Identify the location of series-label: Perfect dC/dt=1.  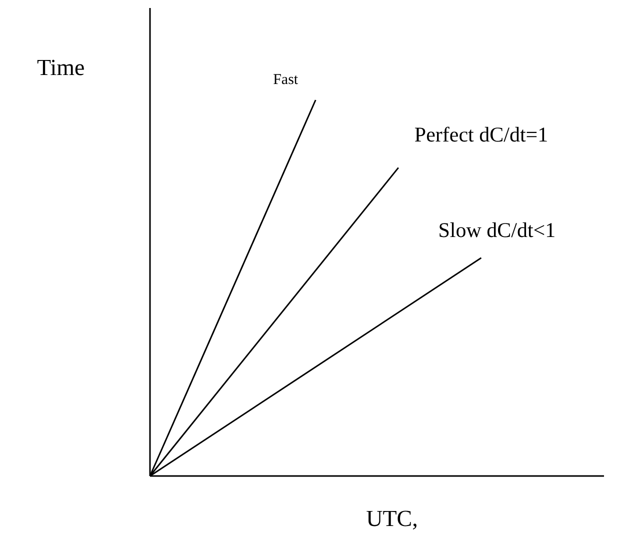
(481, 134).